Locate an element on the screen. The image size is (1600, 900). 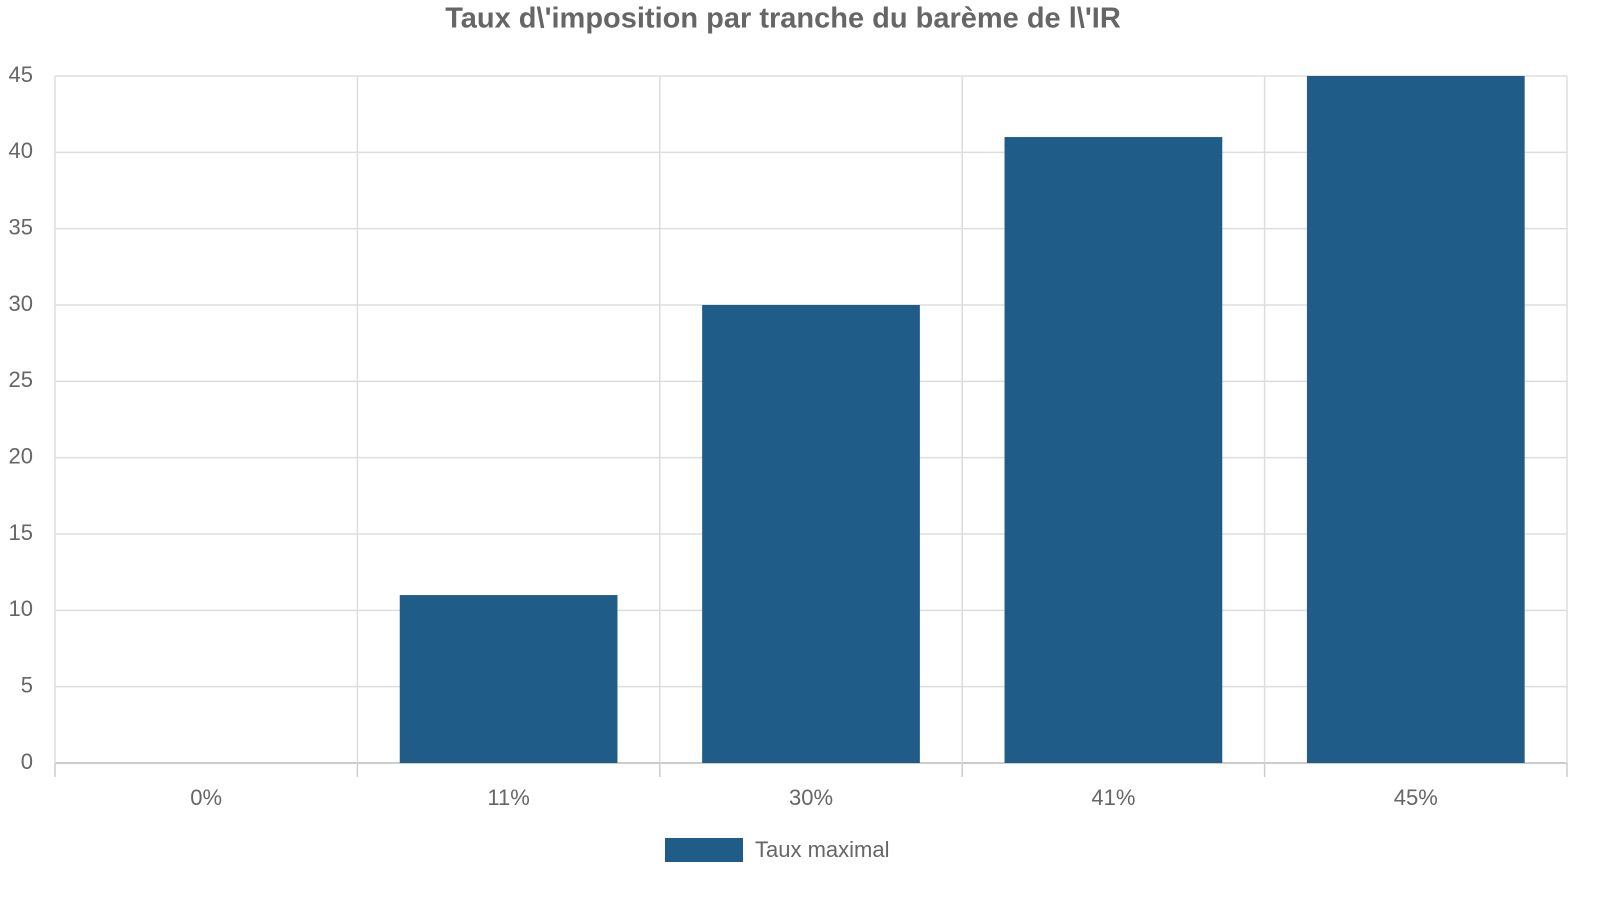
y-tick-label: 40 is located at coordinates (21, 150).